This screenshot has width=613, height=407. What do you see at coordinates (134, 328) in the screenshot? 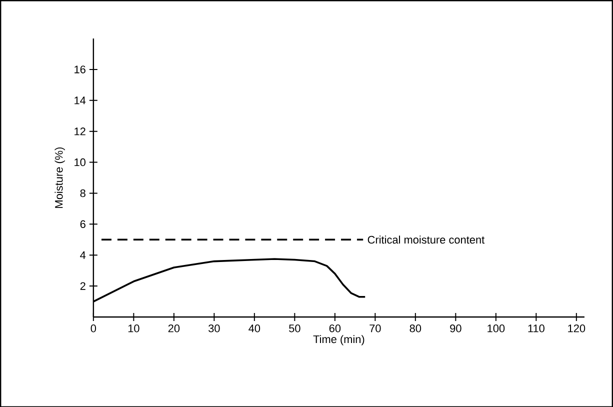
I see `x-tick-label: 10` at bounding box center [134, 328].